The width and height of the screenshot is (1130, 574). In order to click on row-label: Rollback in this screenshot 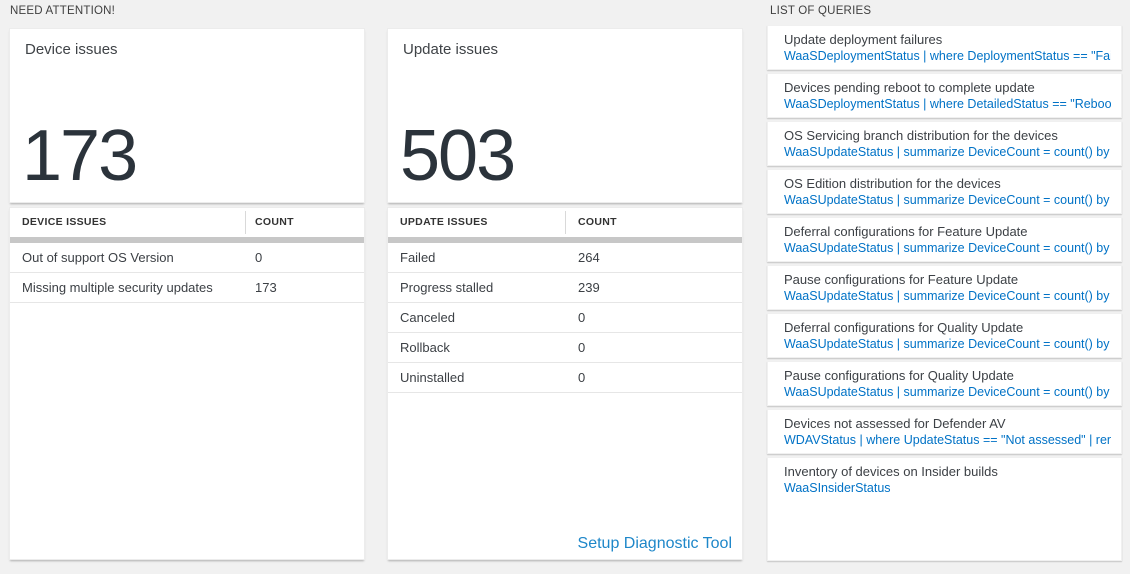, I will do `click(425, 347)`.